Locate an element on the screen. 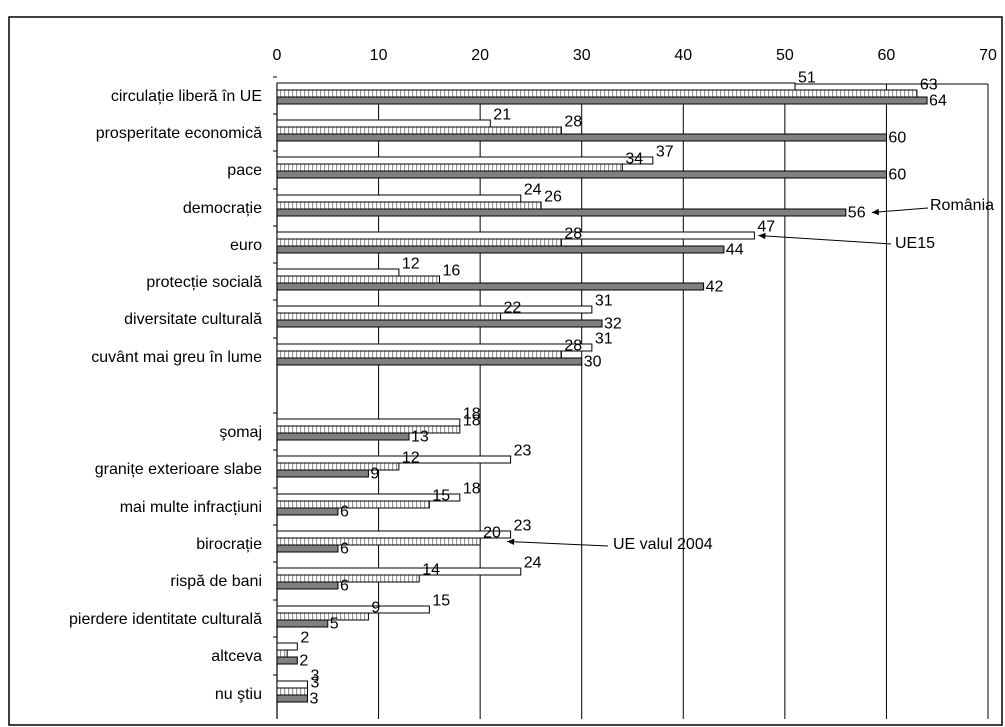  data-label-ue2004: 34 is located at coordinates (634, 159).